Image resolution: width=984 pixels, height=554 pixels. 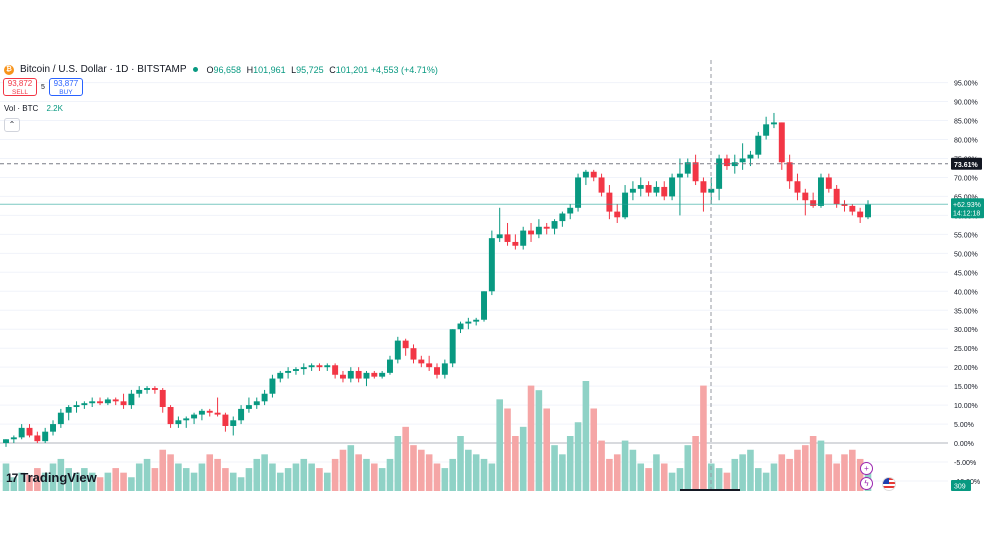 What do you see at coordinates (66, 92) in the screenshot?
I see `buy-label: BUY` at bounding box center [66, 92].